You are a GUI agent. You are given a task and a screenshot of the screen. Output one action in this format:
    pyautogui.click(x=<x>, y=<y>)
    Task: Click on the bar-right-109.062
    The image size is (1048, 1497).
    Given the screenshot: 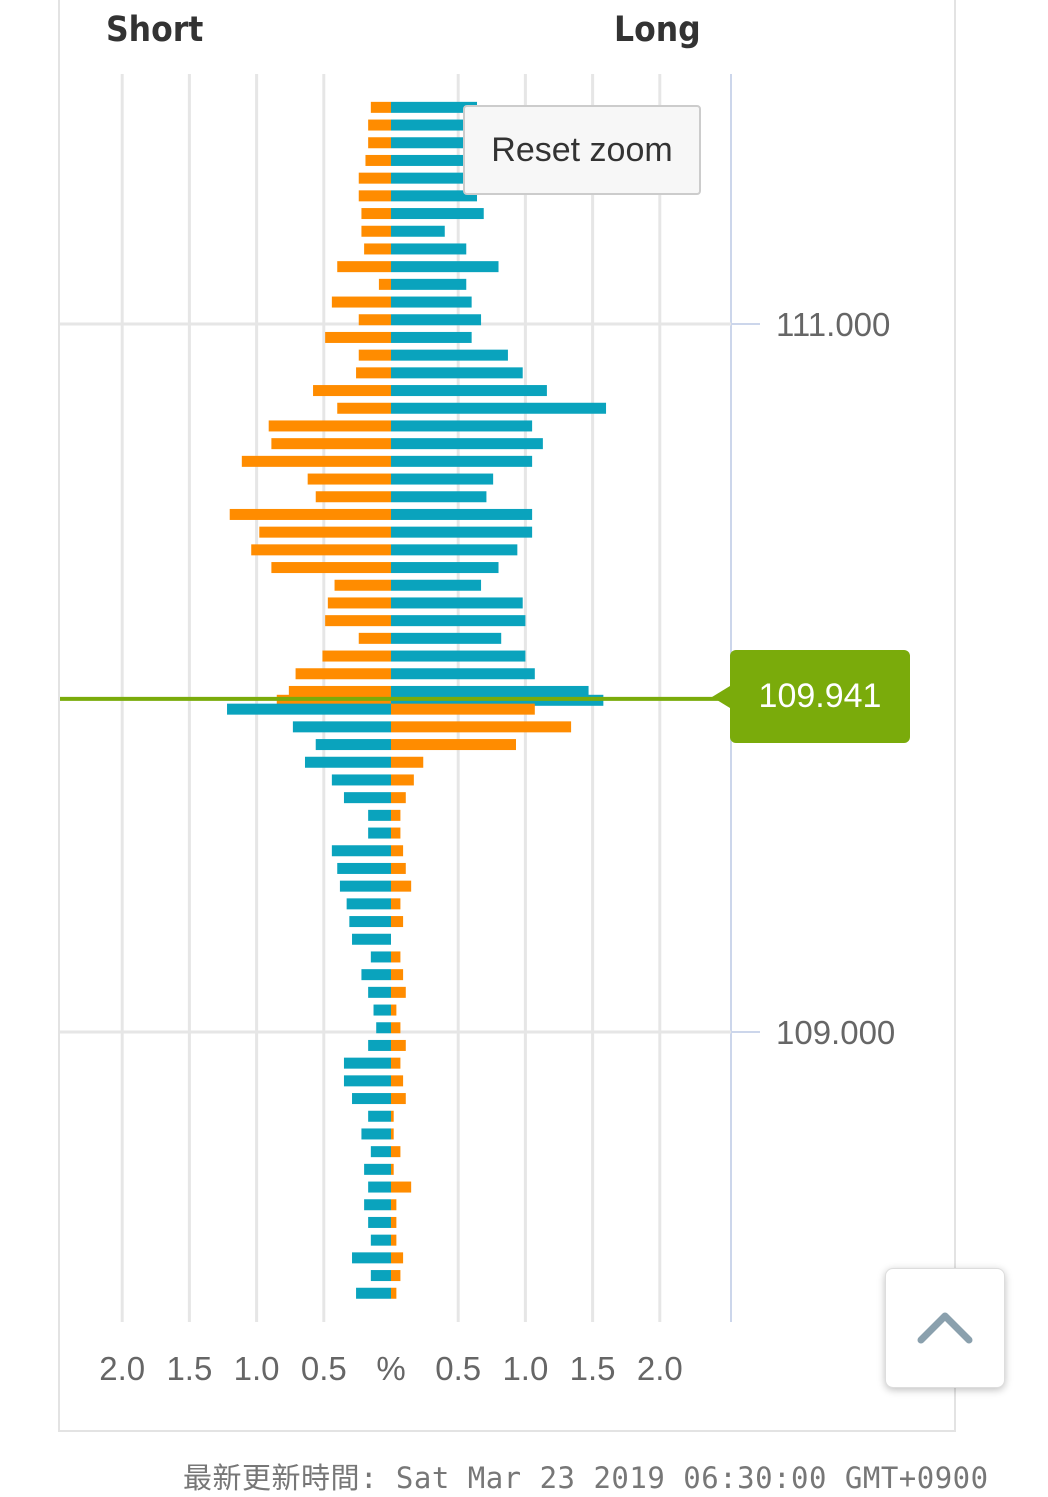 What is the action you would take?
    pyautogui.click(x=394, y=1010)
    